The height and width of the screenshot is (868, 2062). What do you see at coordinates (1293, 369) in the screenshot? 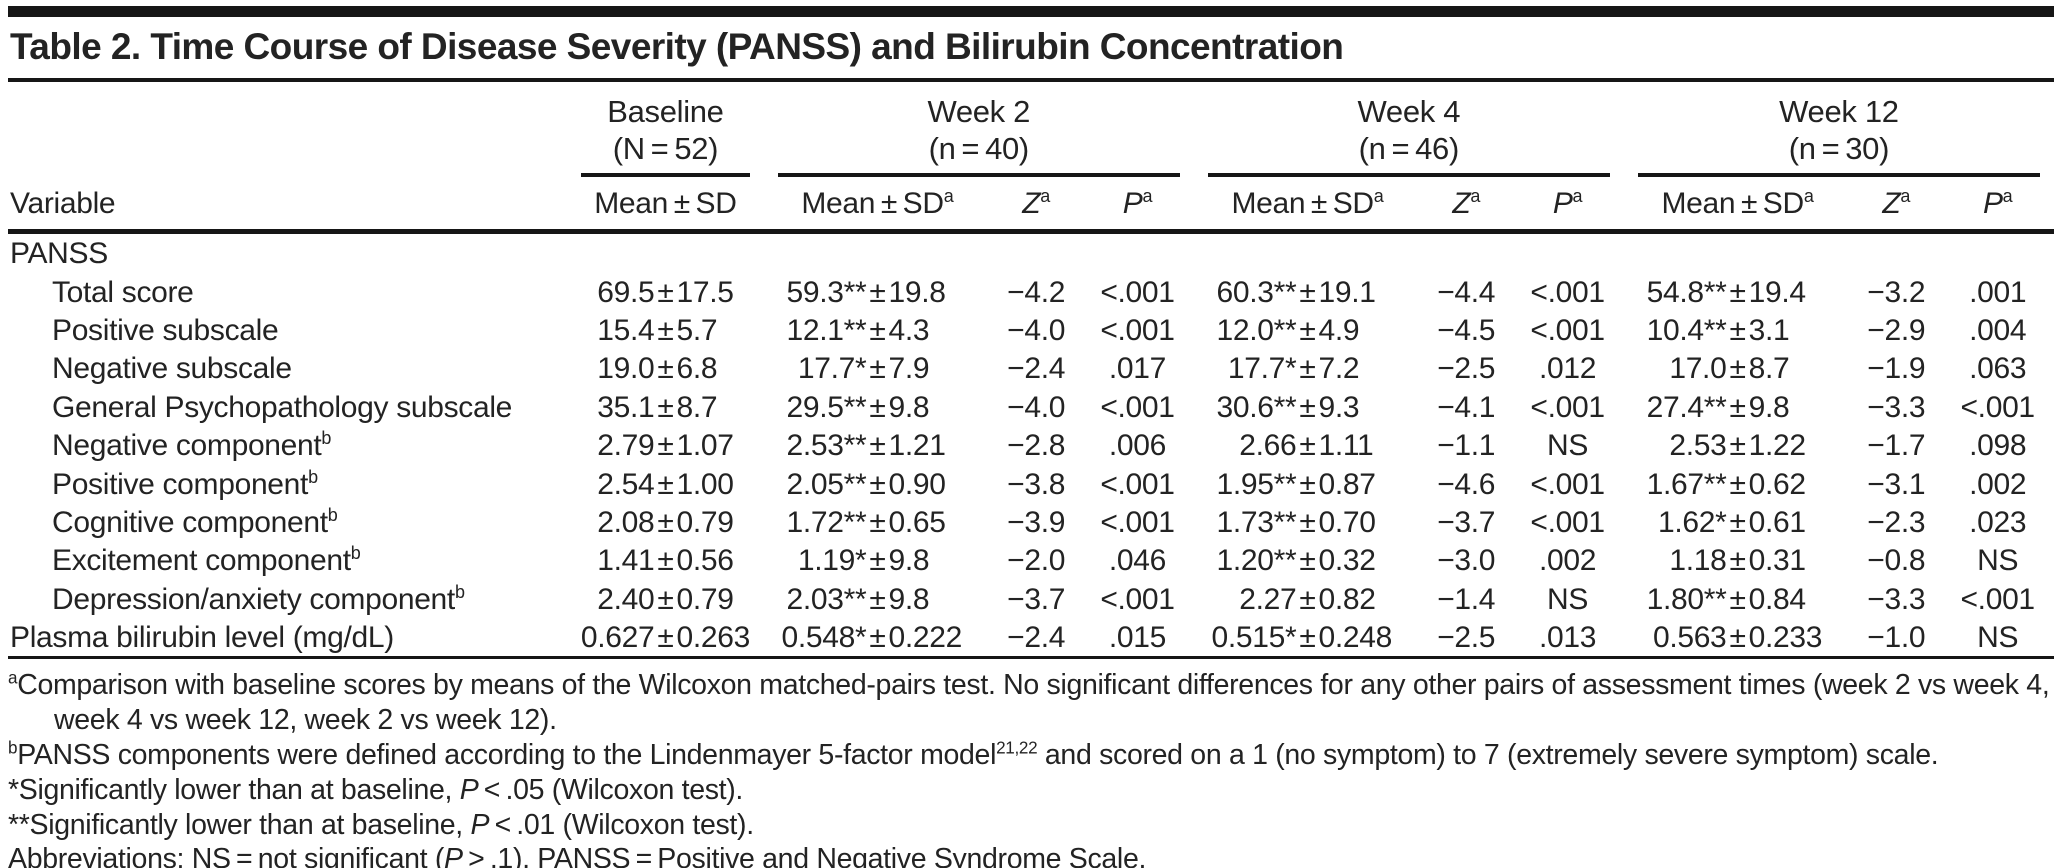
I see `cell-w4m: 17.7* ±7.2` at bounding box center [1293, 369].